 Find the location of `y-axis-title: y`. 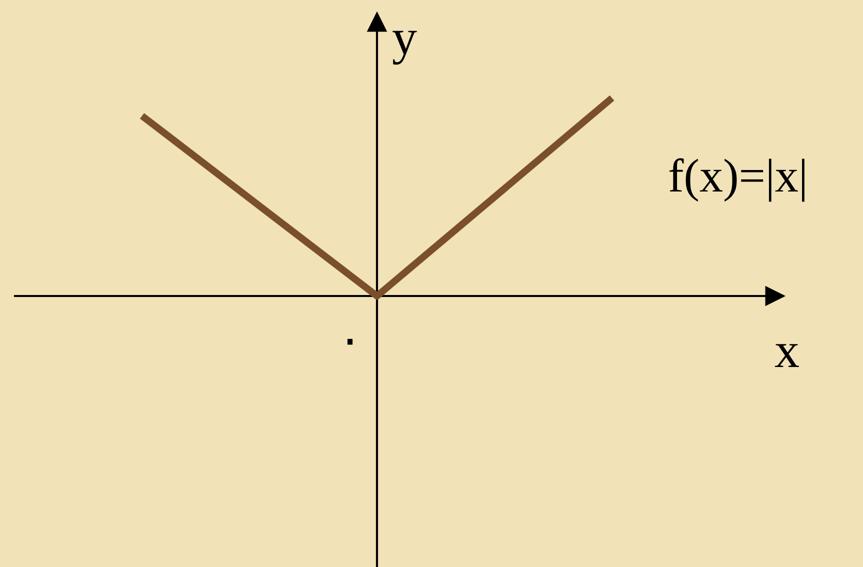

y-axis-title: y is located at coordinates (404, 47).